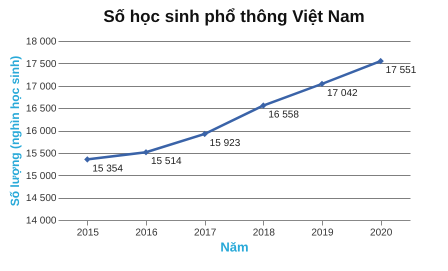 This screenshot has height=271, width=448. What do you see at coordinates (41, 154) in the screenshot?
I see `y-tick-label: 15 500` at bounding box center [41, 154].